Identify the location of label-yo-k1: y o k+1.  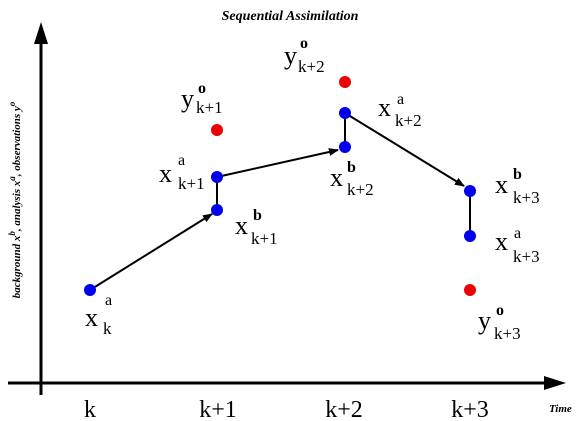
(202, 98).